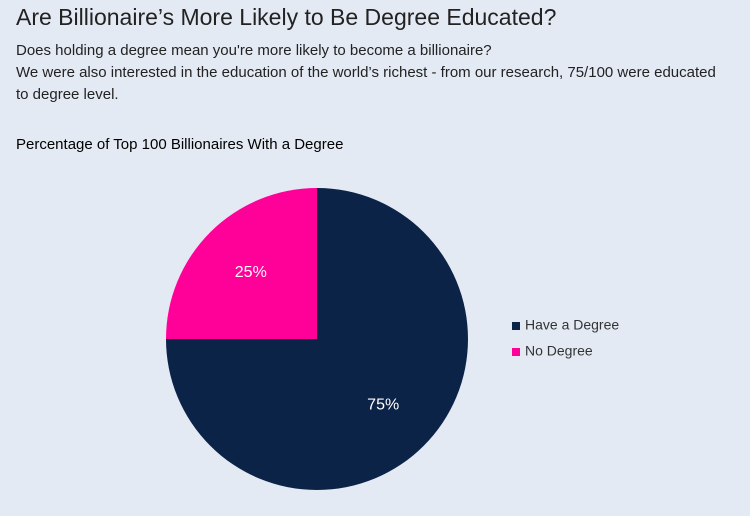 The height and width of the screenshot is (516, 750). I want to click on pie-slice, so click(241, 263).